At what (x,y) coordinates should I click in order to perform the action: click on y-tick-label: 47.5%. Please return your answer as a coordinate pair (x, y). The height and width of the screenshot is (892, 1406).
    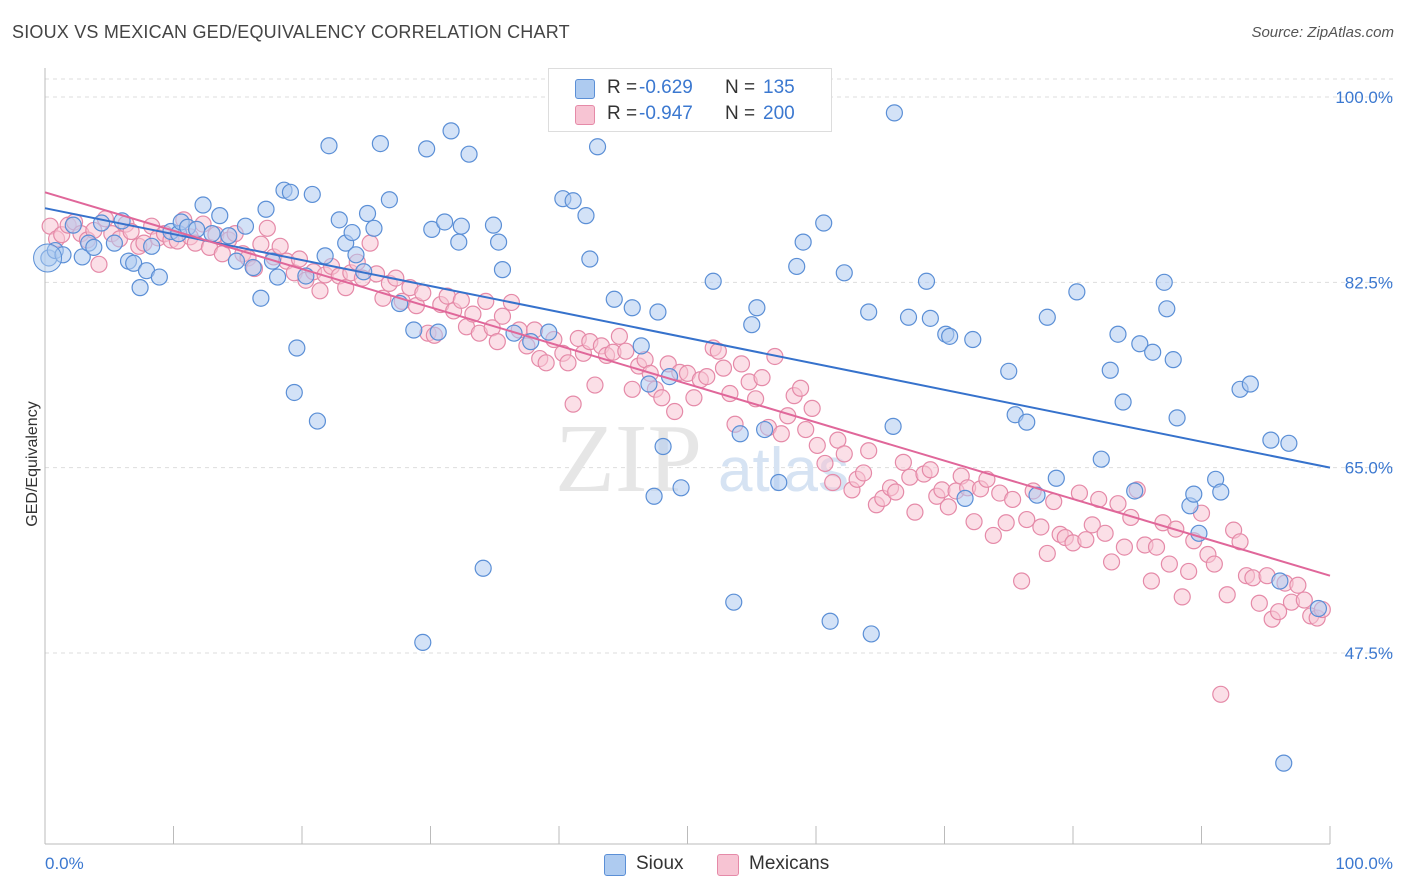
    Looking at the image, I should click on (1369, 653).